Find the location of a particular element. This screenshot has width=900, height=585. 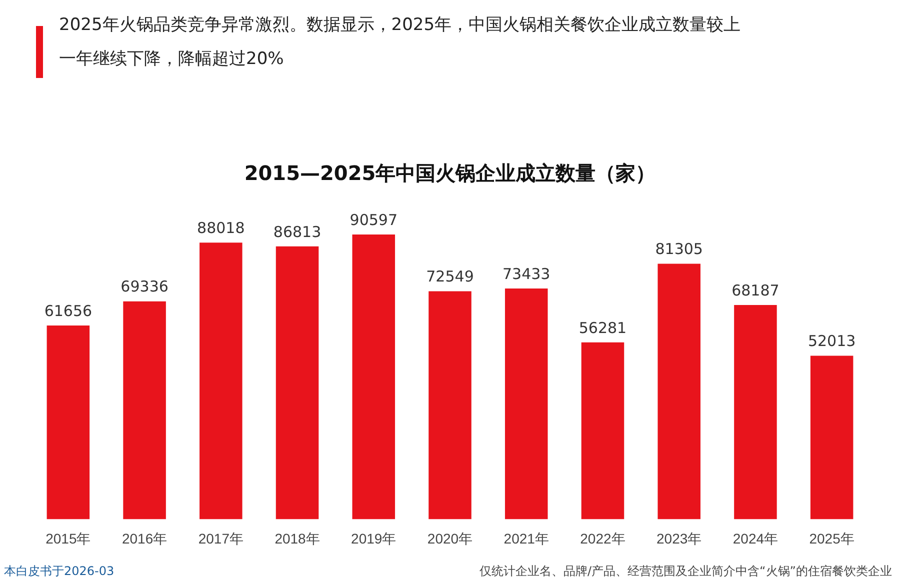

x-tick-label: 2017年 is located at coordinates (221, 538).